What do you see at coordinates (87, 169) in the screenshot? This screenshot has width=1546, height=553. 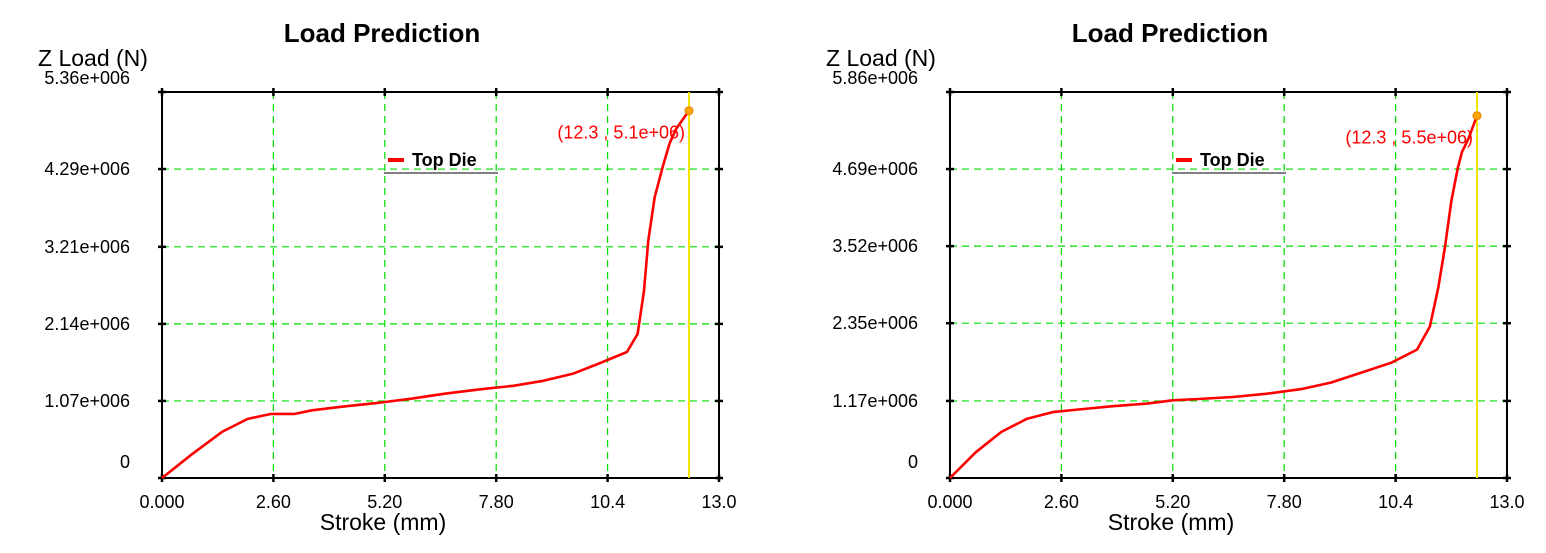 I see `y-tick-label: 4.29e+006` at bounding box center [87, 169].